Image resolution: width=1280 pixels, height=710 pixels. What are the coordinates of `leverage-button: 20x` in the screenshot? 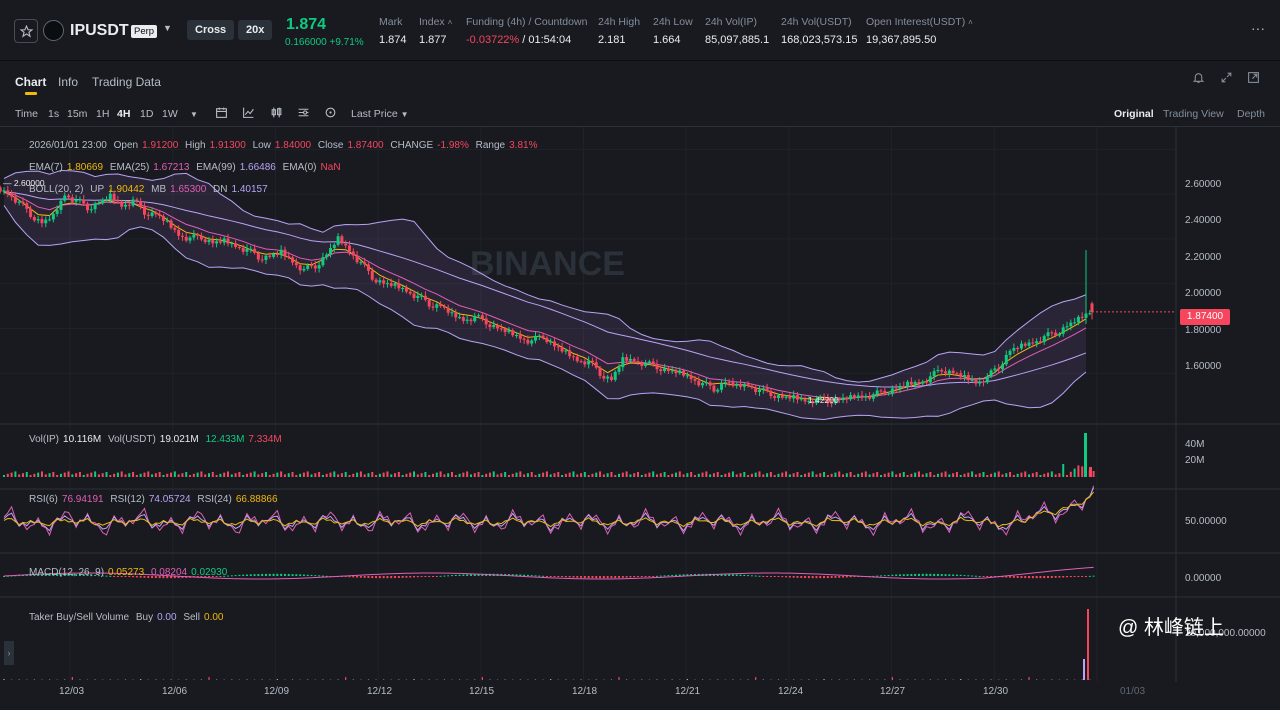 It's located at (255, 30).